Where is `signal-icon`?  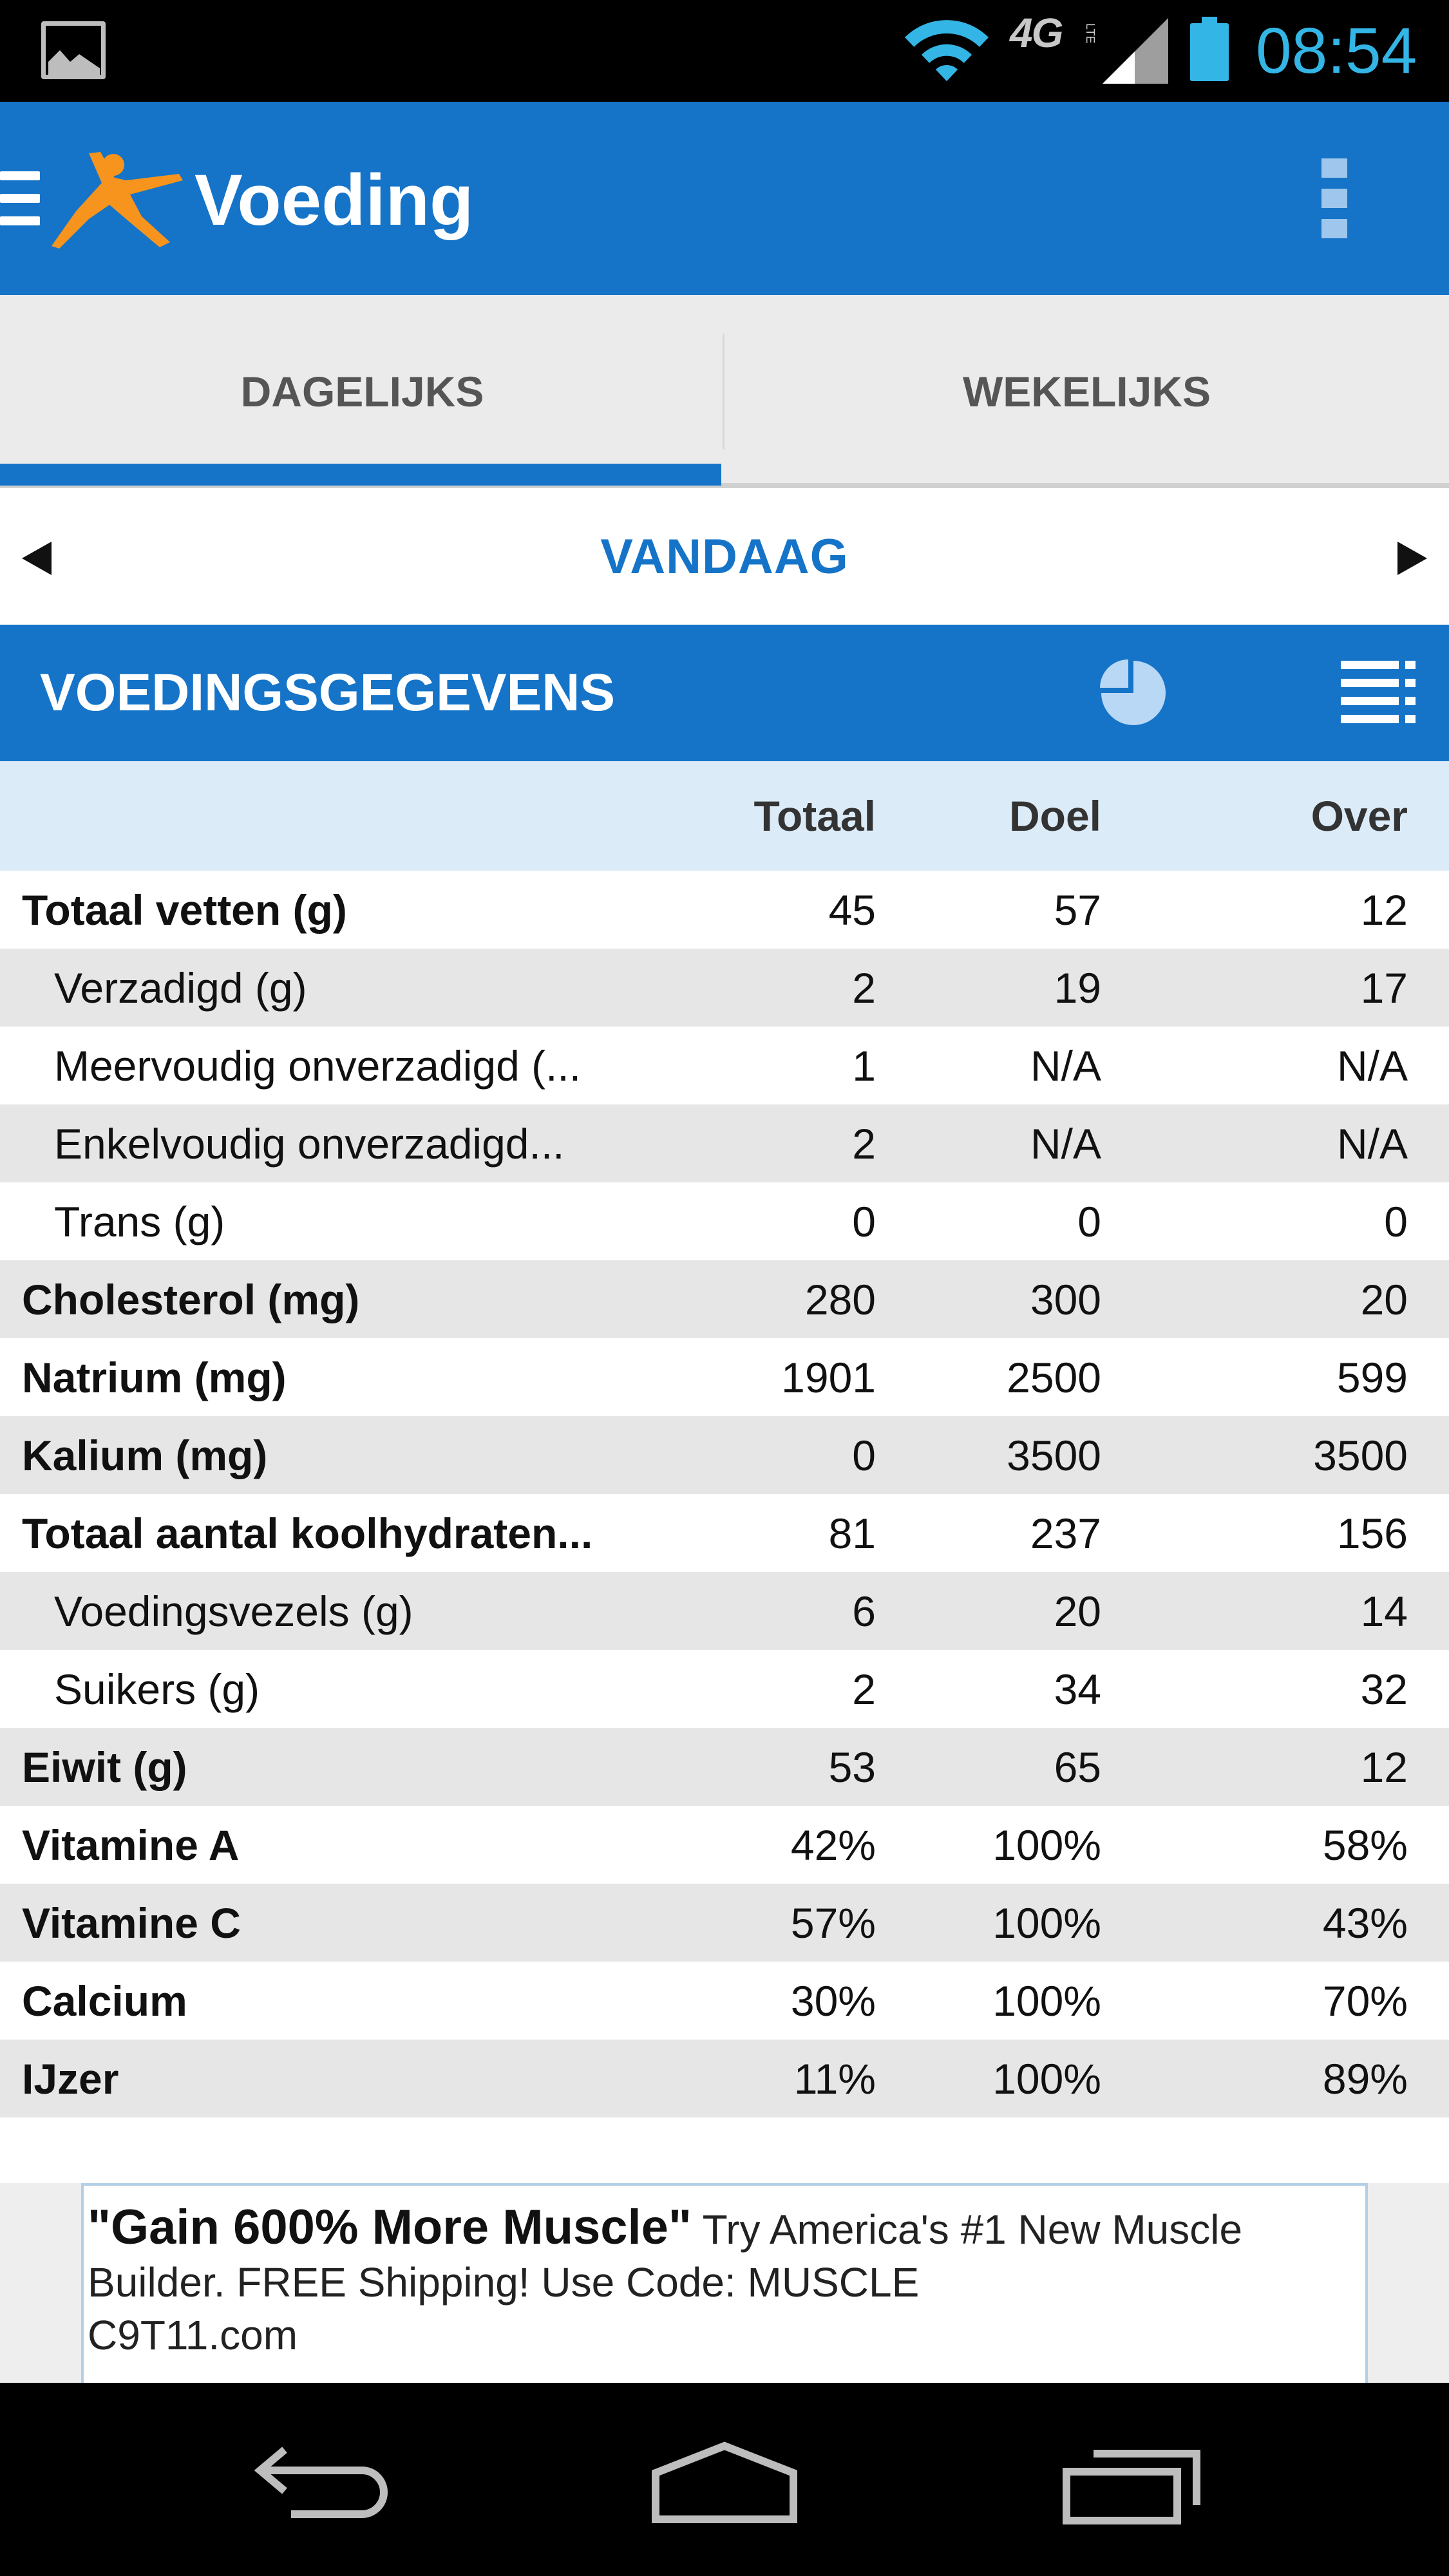
signal-icon is located at coordinates (1135, 51).